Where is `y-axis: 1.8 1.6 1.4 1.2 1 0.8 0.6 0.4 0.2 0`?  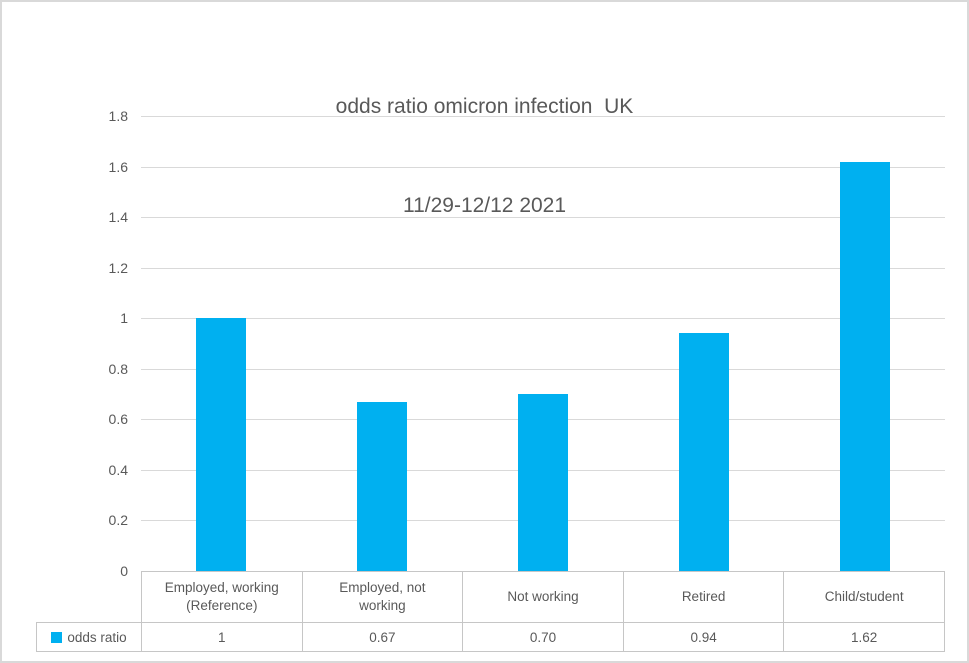 y-axis: 1.8 1.6 1.4 1.2 1 0.8 0.6 0.4 0.2 0 is located at coordinates (67, 343).